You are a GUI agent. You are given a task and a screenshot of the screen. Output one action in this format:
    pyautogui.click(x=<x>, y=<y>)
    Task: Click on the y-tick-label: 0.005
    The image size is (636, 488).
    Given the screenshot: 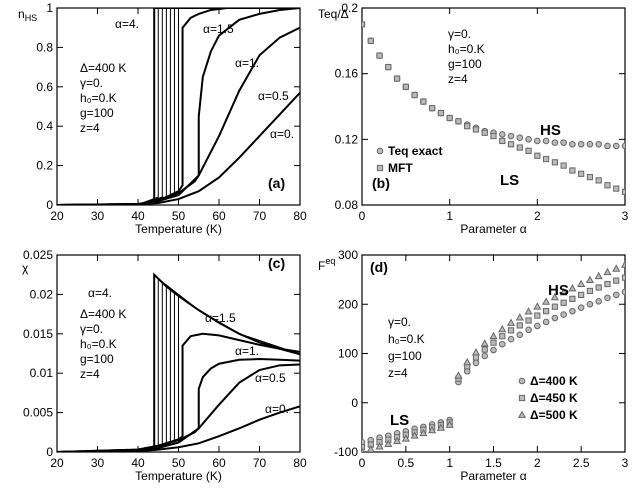 What is the action you would take?
    pyautogui.click(x=38, y=413)
    